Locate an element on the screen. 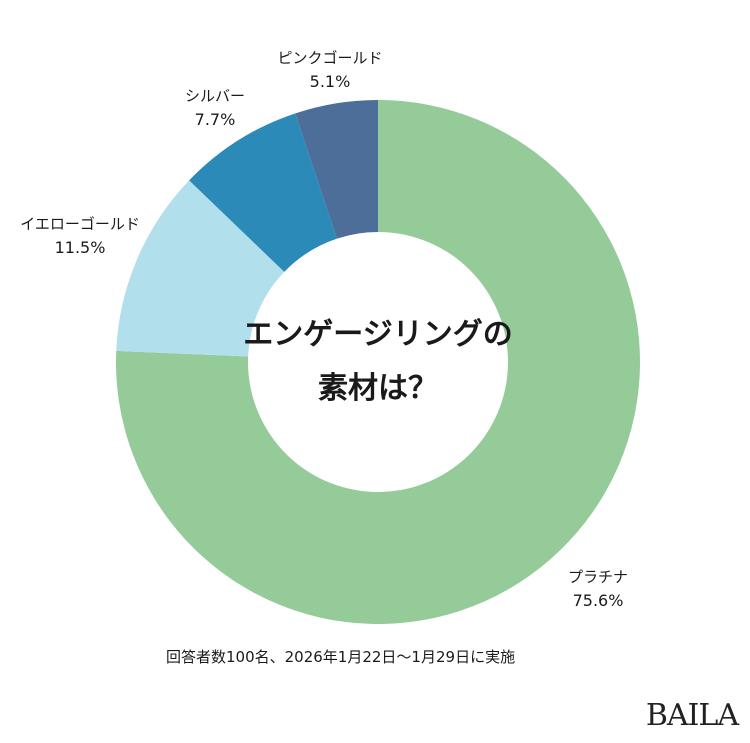 This screenshot has height=743, width=750. label-name: イエローゴールド is located at coordinates (80, 224).